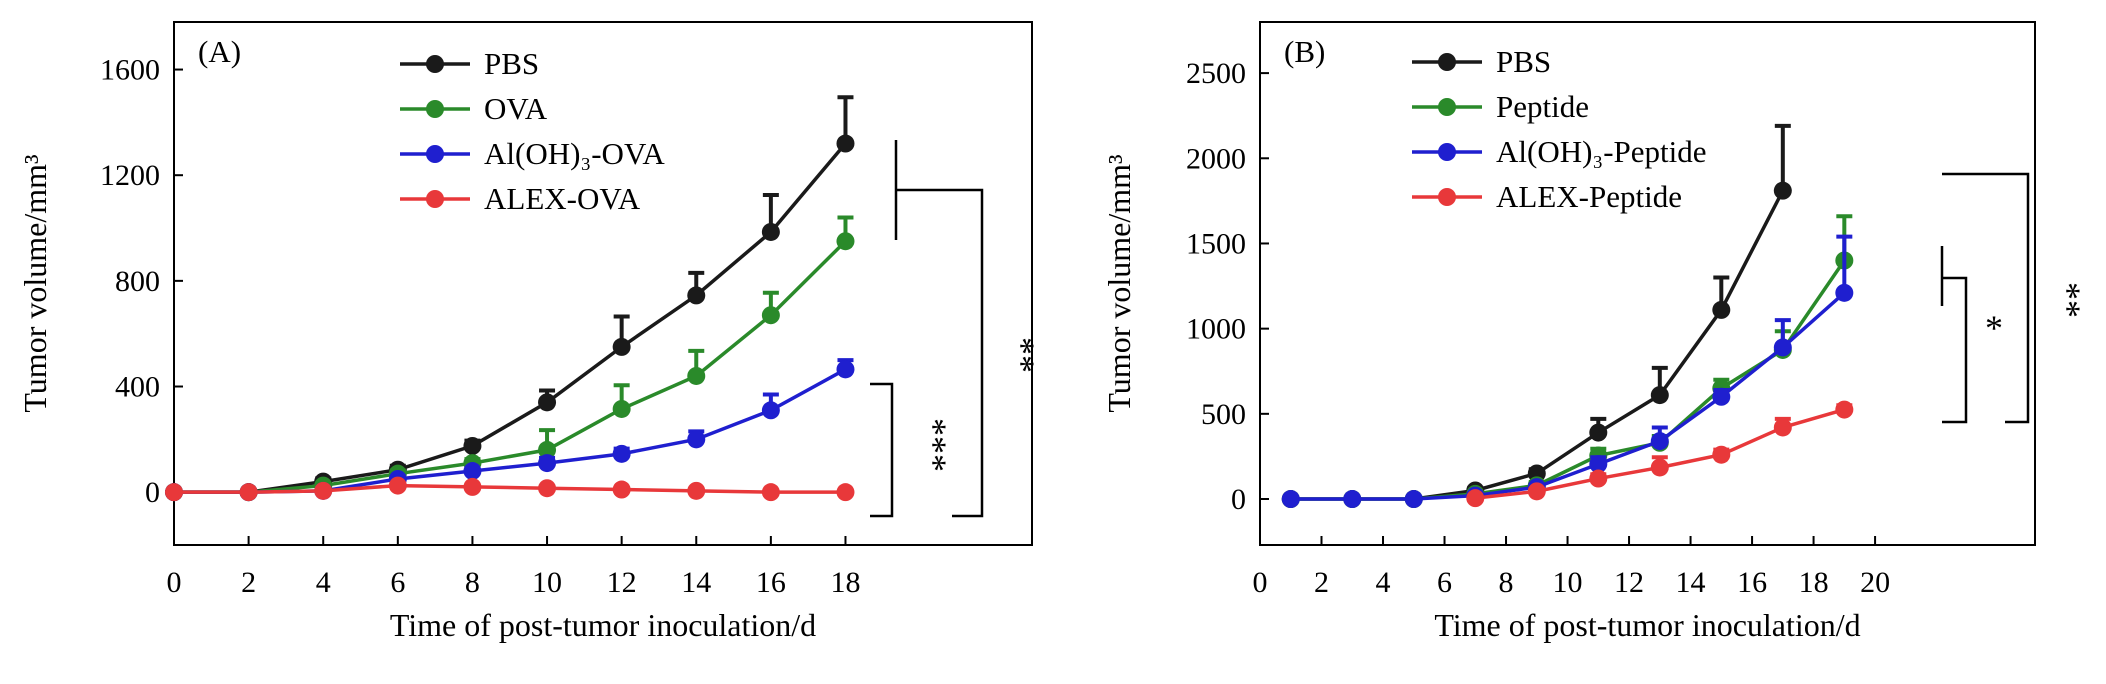 The width and height of the screenshot is (2106, 684). What do you see at coordinates (152, 492) in the screenshot?
I see `y-tick-label: 0` at bounding box center [152, 492].